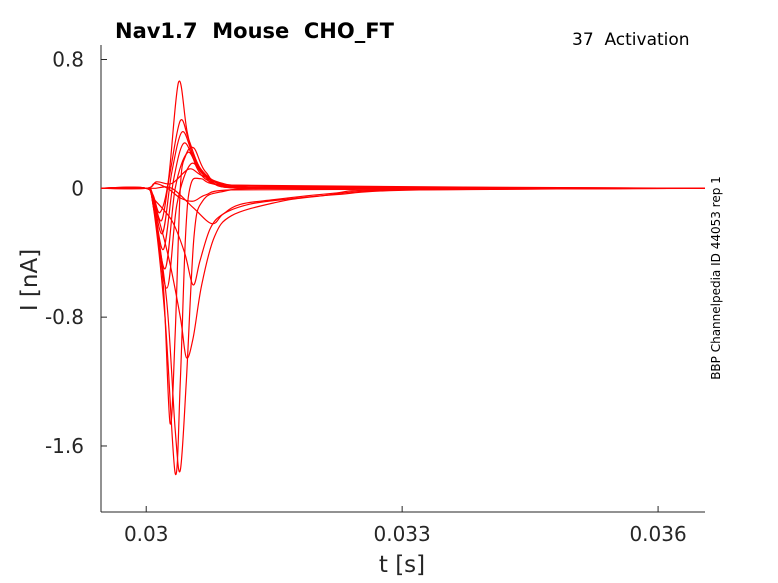 Image resolution: width=778 pixels, height=583 pixels. I want to click on source-label: BBP Channelpedia ID 44053 rep 1, so click(716, 278).